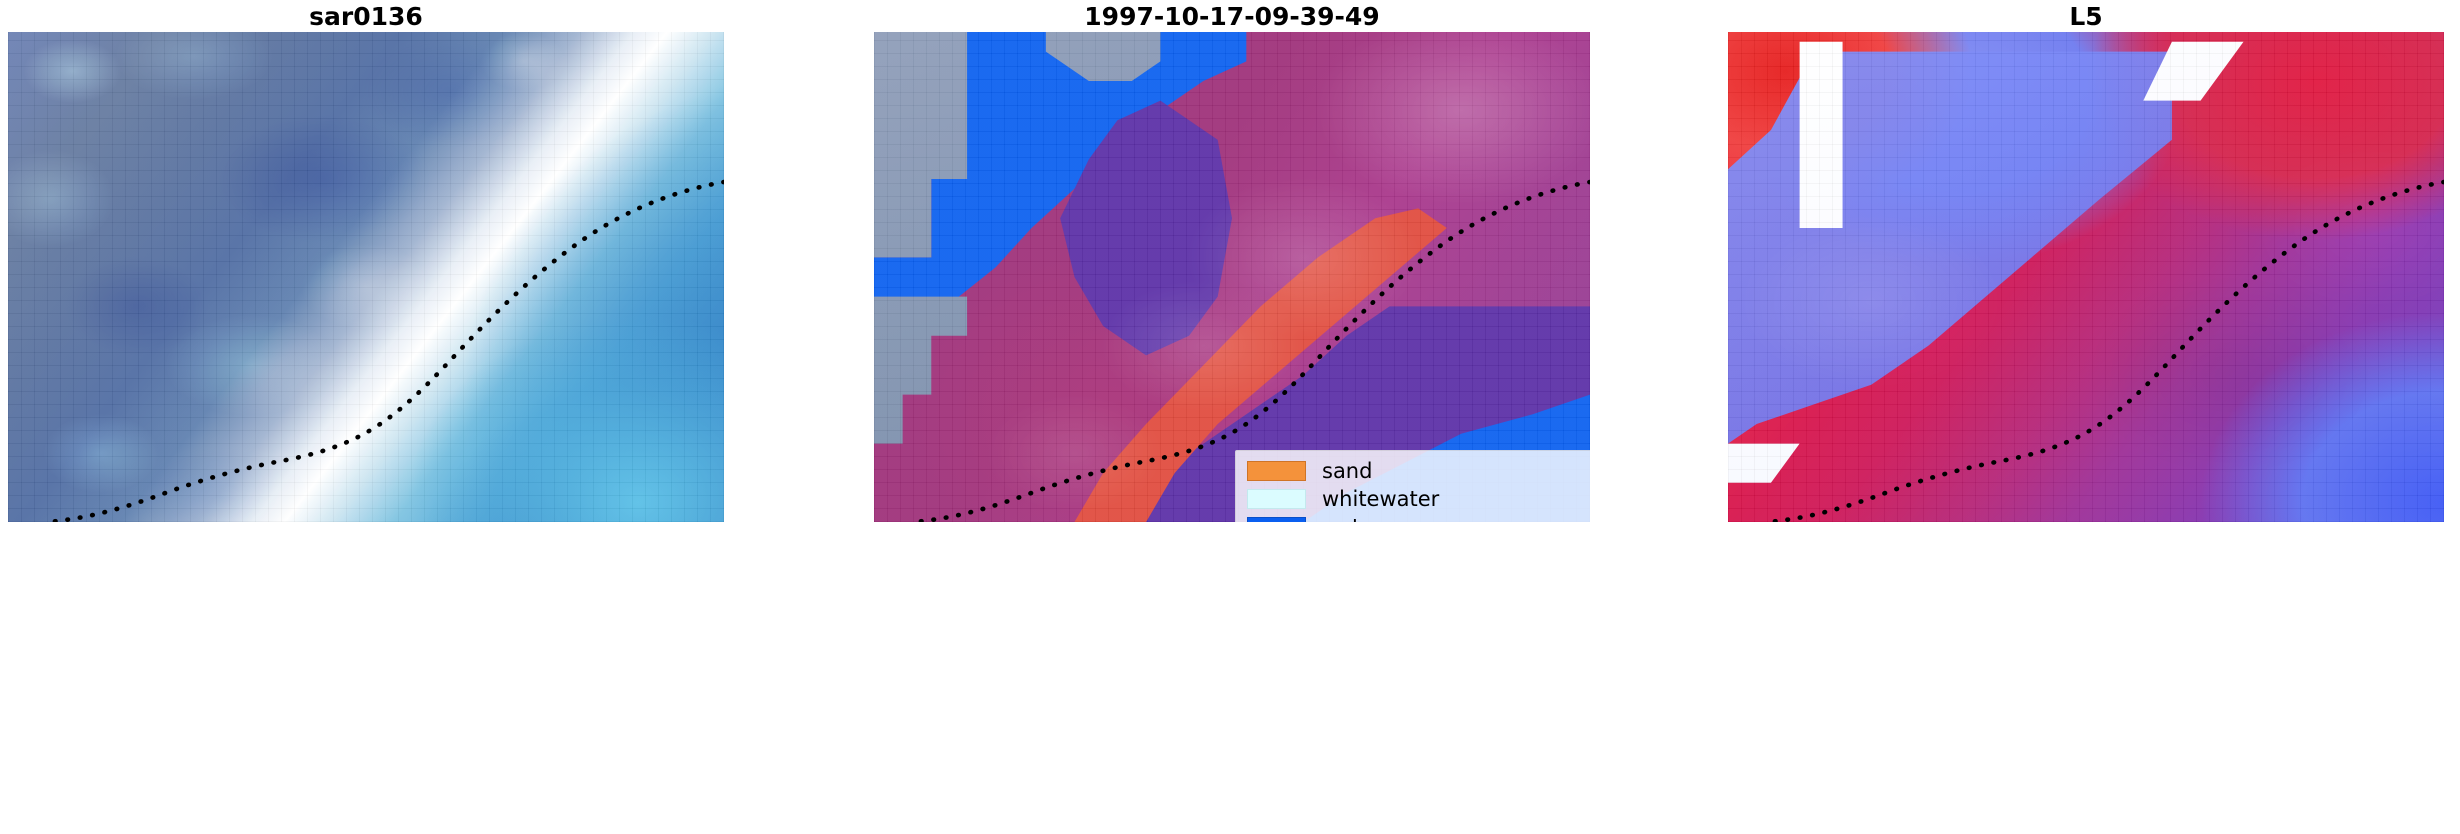 This screenshot has width=2460, height=834. Describe the element at coordinates (1418, 519) in the screenshot. I see `legend-item-water: water` at that location.